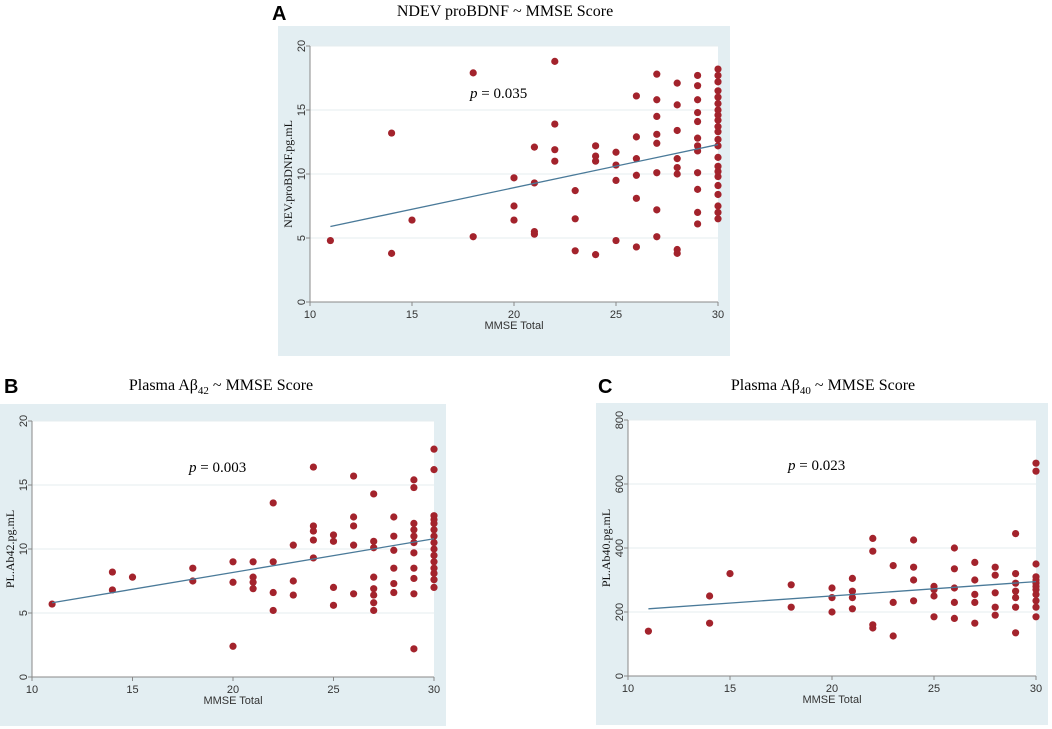 The width and height of the screenshot is (1052, 729). I want to click on panel-a-y-tick-label-0: 0, so click(302, 302).